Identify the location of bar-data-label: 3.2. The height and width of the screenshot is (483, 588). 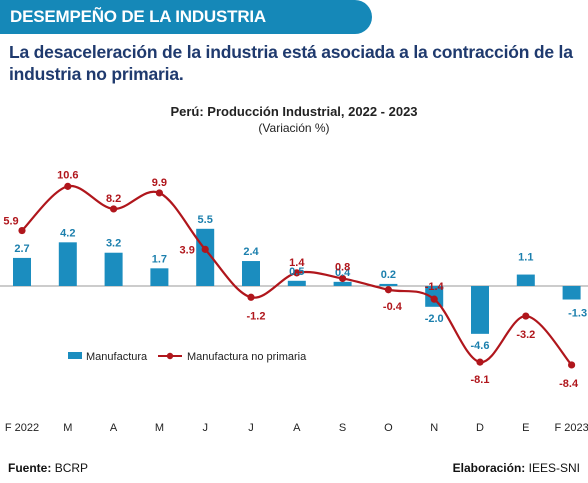
(113, 244).